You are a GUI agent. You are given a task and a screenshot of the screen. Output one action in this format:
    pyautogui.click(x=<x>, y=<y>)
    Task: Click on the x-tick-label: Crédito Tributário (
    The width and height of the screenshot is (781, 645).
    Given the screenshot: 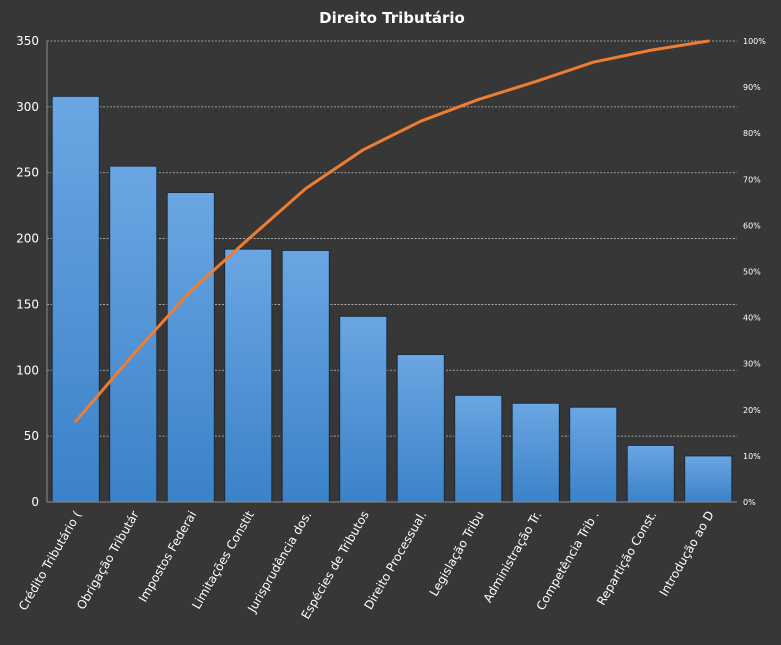 What is the action you would take?
    pyautogui.click(x=50, y=561)
    